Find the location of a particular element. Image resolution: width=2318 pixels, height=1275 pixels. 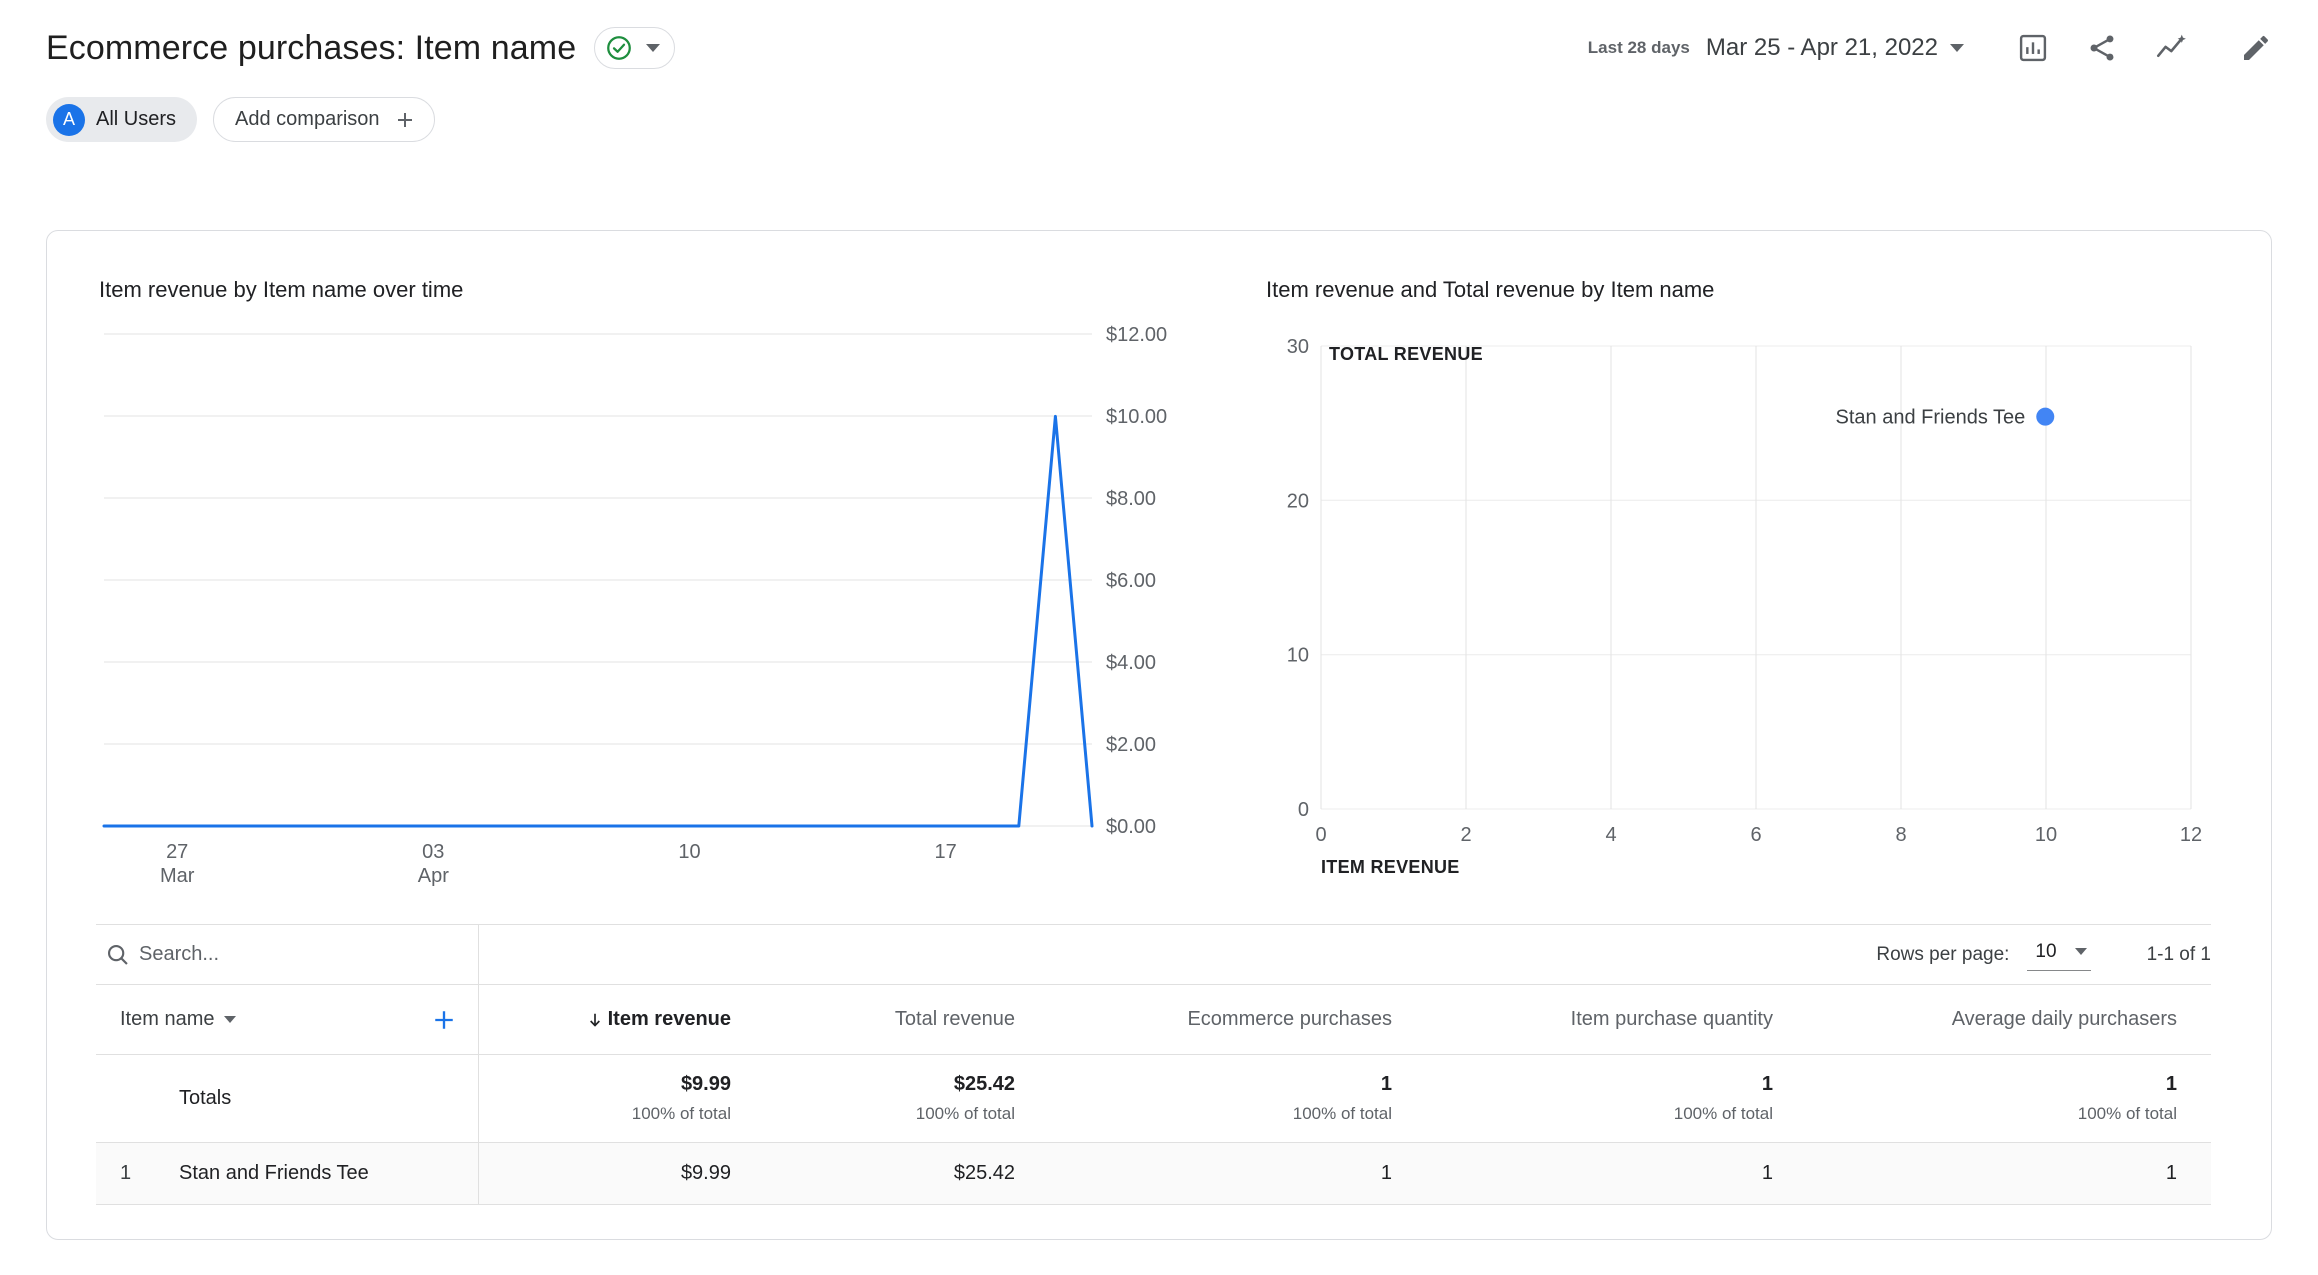

svg-text: $2.00 is located at coordinates (1131, 745).